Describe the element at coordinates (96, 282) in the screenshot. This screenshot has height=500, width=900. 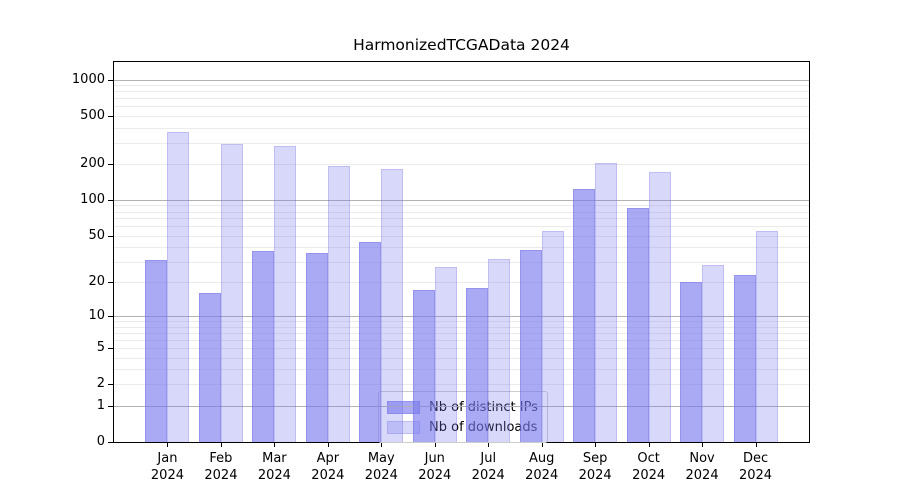
I see `y-tick-label: 20` at that location.